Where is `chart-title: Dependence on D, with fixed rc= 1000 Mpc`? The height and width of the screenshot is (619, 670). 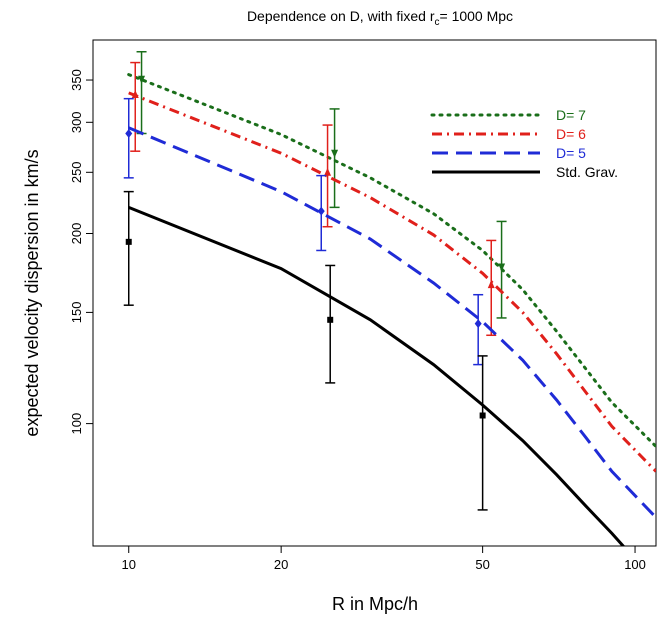
chart-title: Dependence on D, with fixed rc= 1000 Mpc is located at coordinates (380, 18).